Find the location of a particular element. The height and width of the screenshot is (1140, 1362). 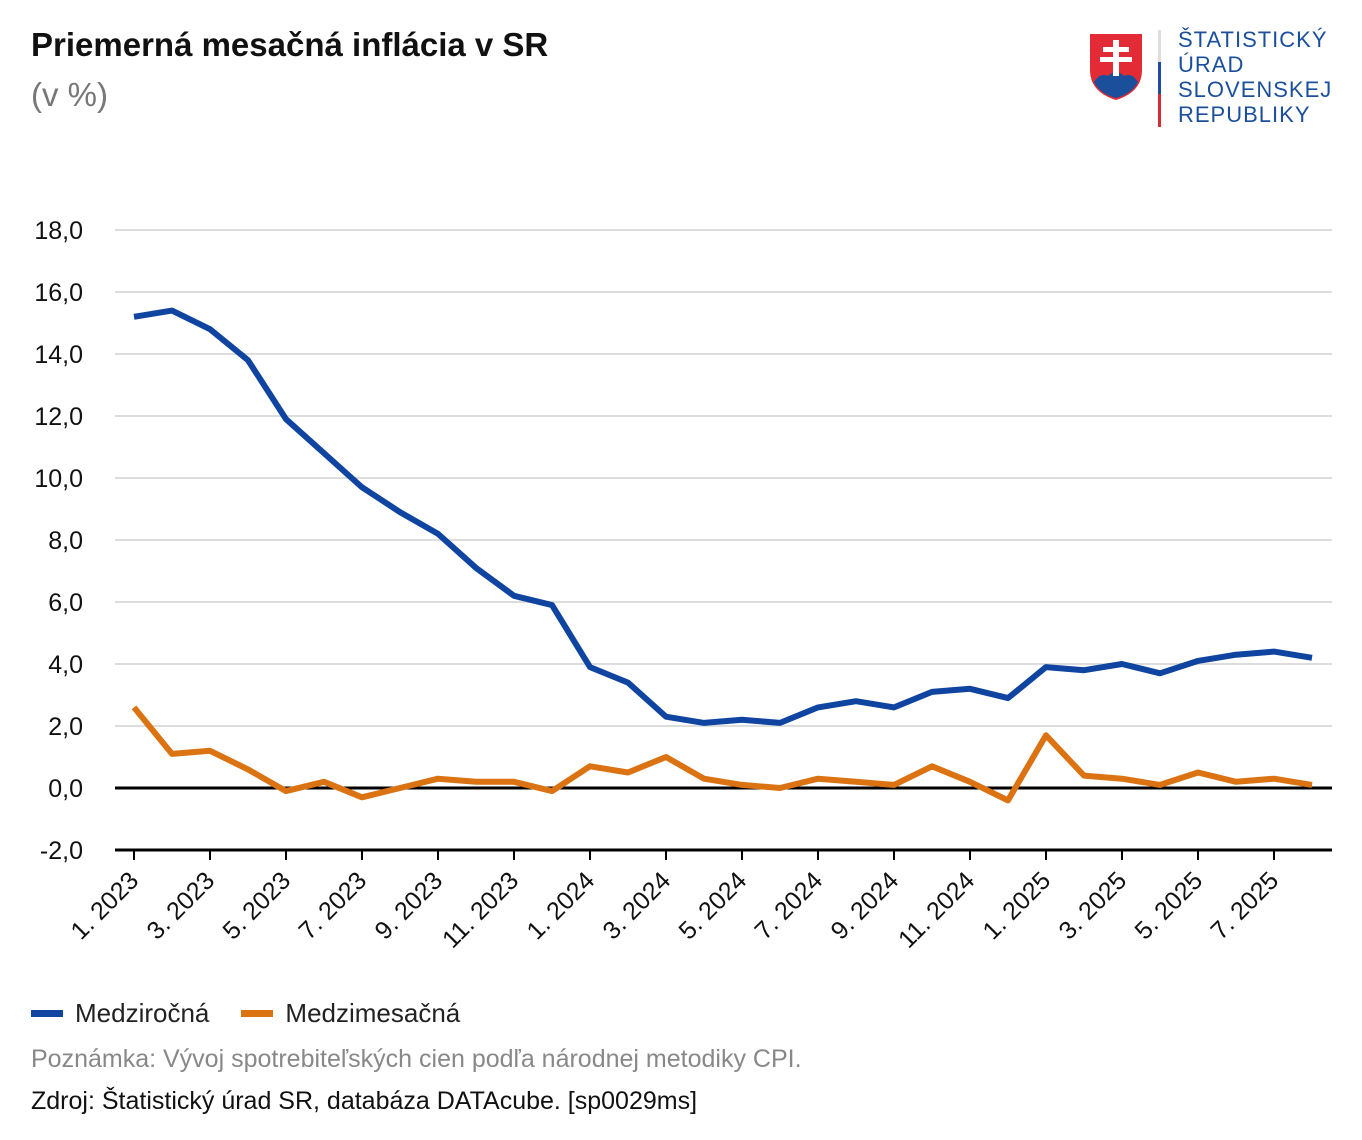

logo-line: REPUBLIKY is located at coordinates (1244, 114).